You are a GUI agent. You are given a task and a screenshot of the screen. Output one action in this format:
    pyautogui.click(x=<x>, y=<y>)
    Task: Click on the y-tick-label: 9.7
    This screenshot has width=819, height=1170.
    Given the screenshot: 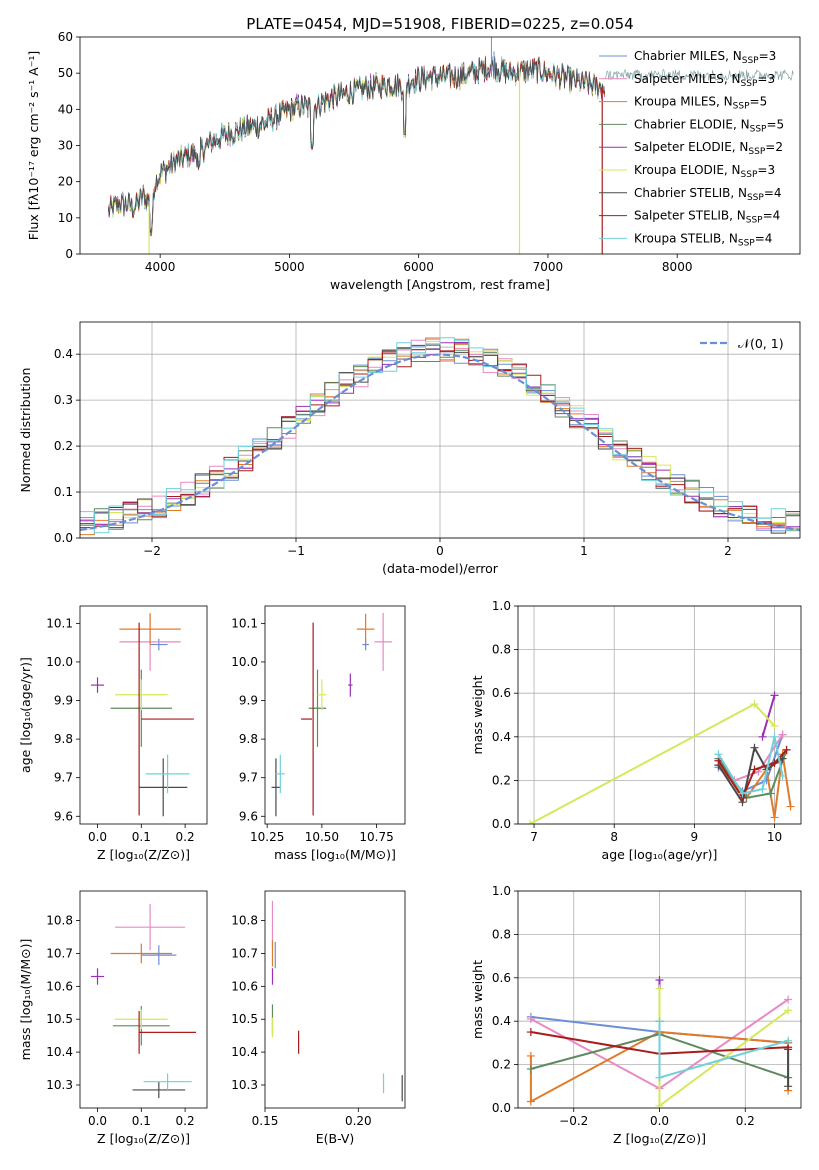 What is the action you would take?
    pyautogui.click(x=63, y=778)
    